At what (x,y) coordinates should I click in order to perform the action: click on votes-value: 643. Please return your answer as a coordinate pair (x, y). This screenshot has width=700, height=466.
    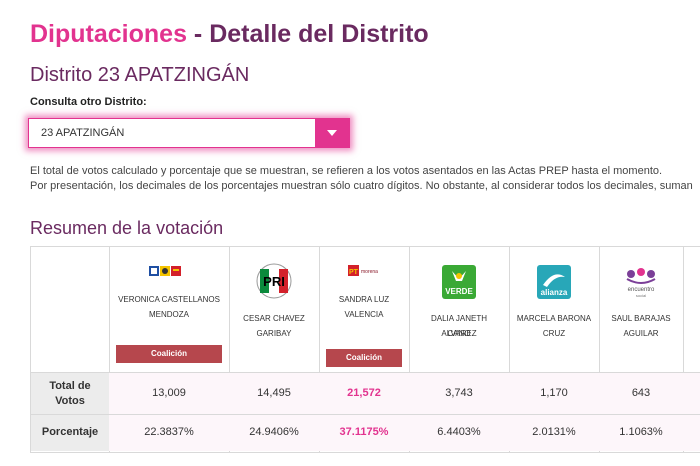
    Looking at the image, I should click on (641, 393).